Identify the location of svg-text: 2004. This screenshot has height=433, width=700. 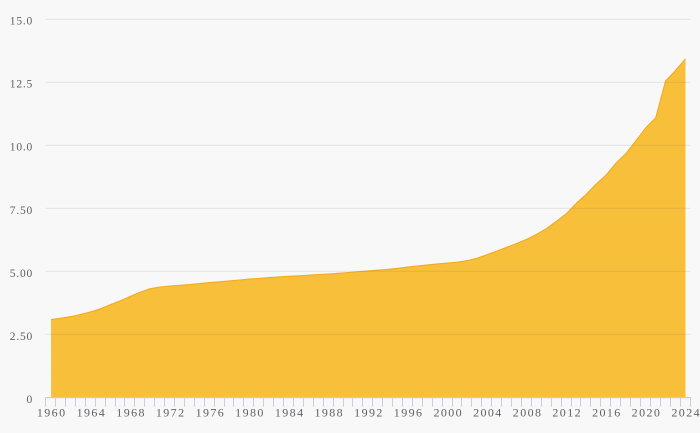
(488, 413).